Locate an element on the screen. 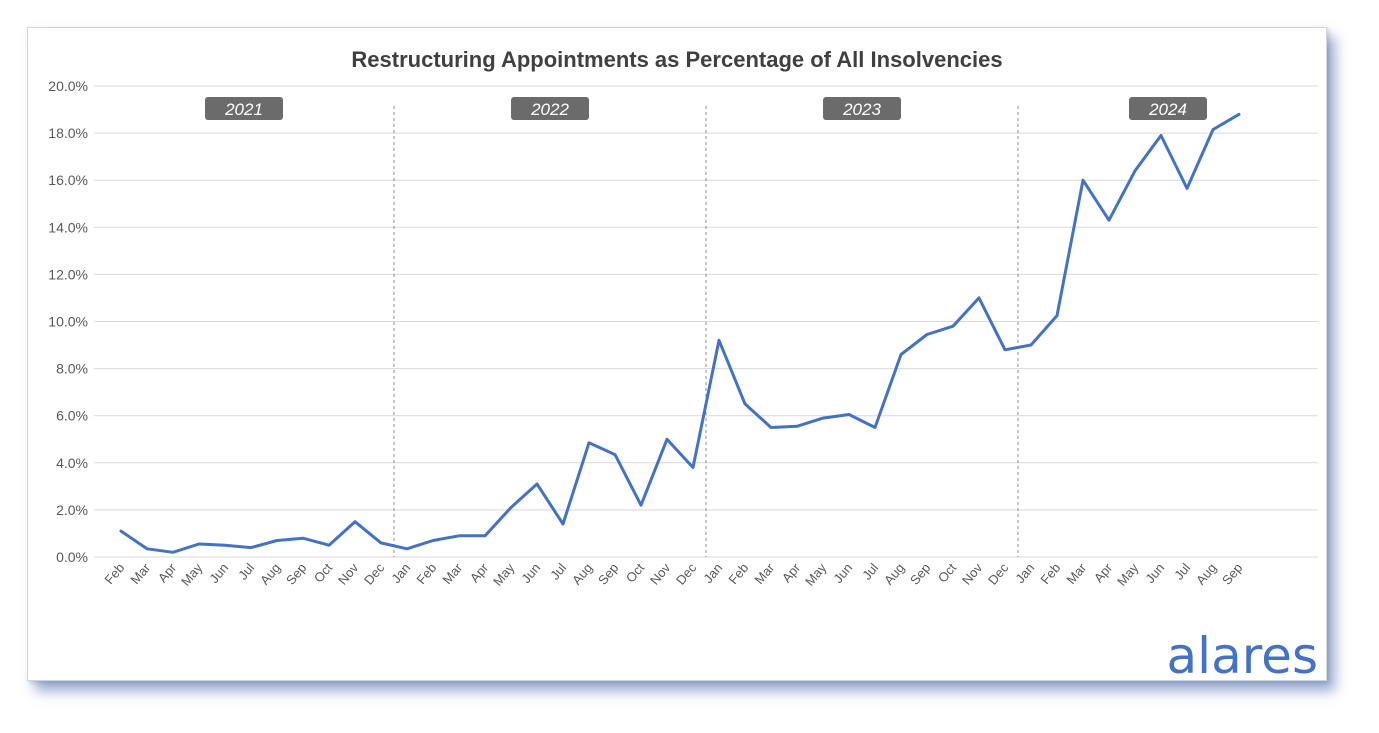  y-tick-label: 20.0% is located at coordinates (68, 86).